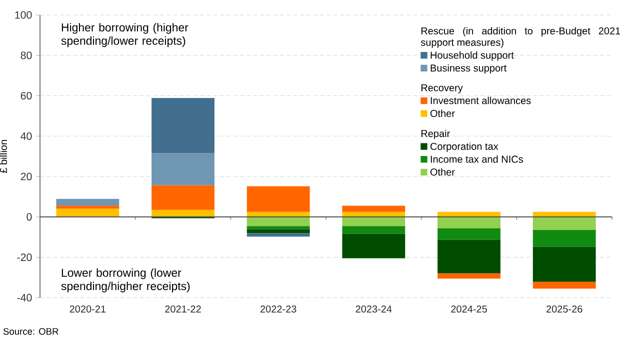 Image resolution: width=620 pixels, height=339 pixels. I want to click on legend-label: Household support, so click(472, 56).